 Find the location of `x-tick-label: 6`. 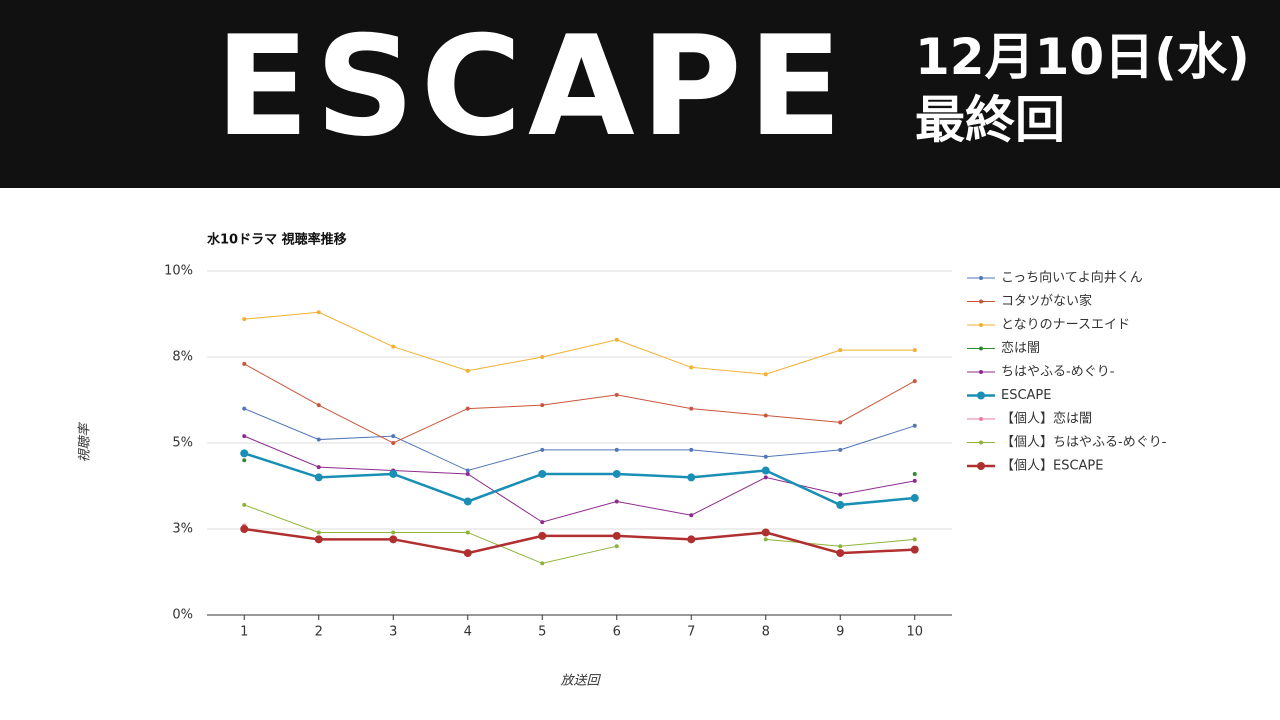

x-tick-label: 6 is located at coordinates (617, 632).